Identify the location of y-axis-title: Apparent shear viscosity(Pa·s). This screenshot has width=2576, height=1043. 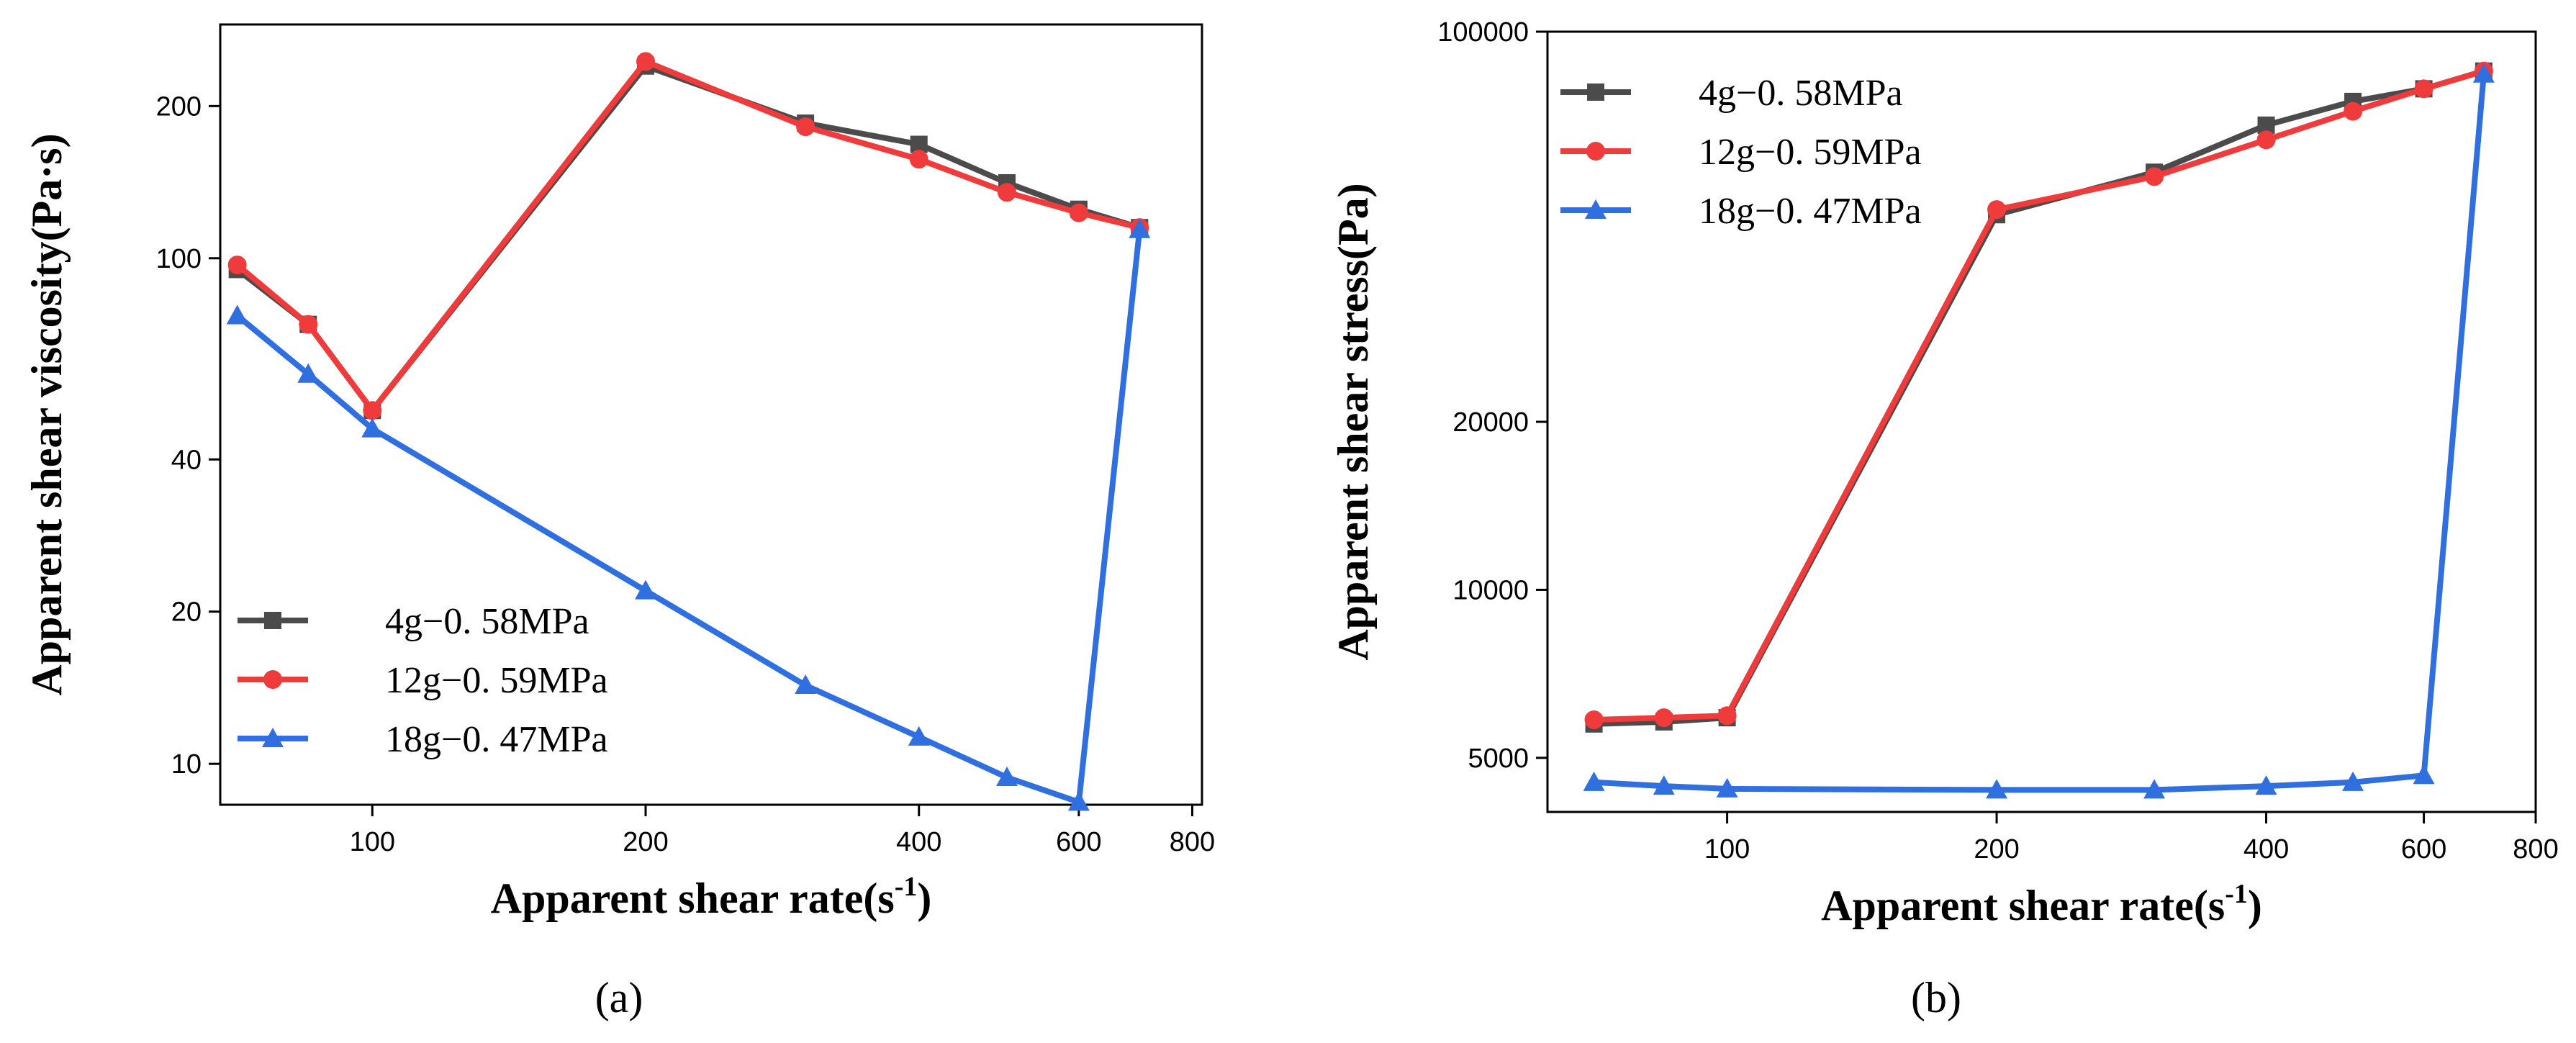
(47, 414).